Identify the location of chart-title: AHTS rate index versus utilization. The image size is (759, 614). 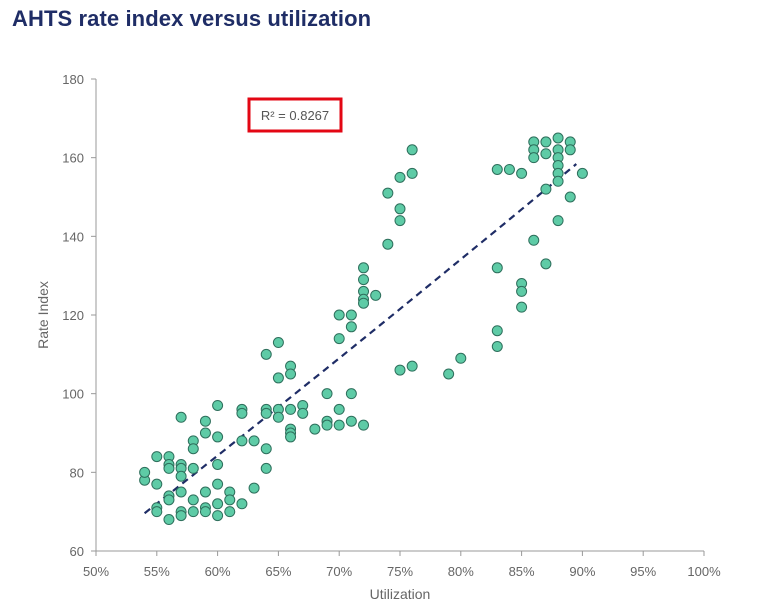
(192, 18).